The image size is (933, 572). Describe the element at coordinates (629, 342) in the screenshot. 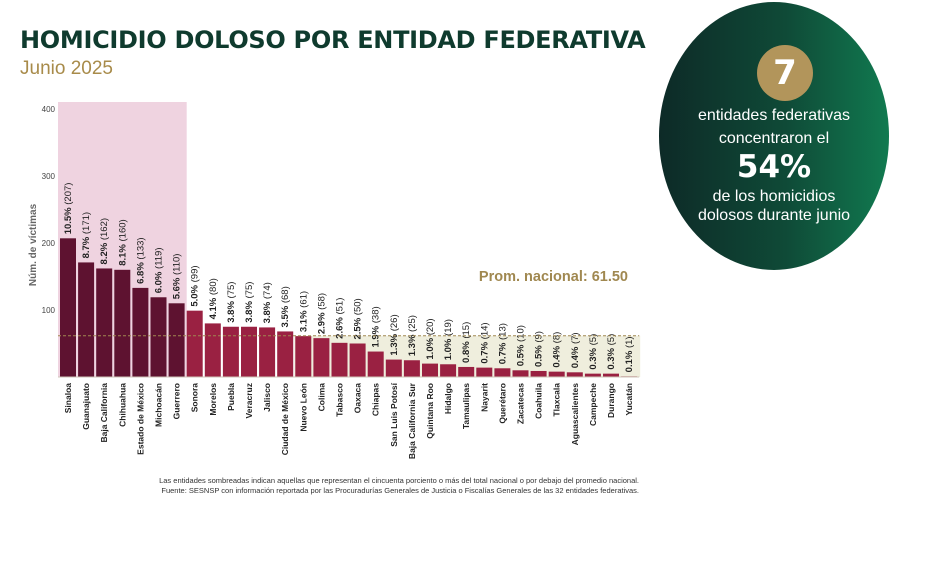

I see `count-label: (1)` at that location.